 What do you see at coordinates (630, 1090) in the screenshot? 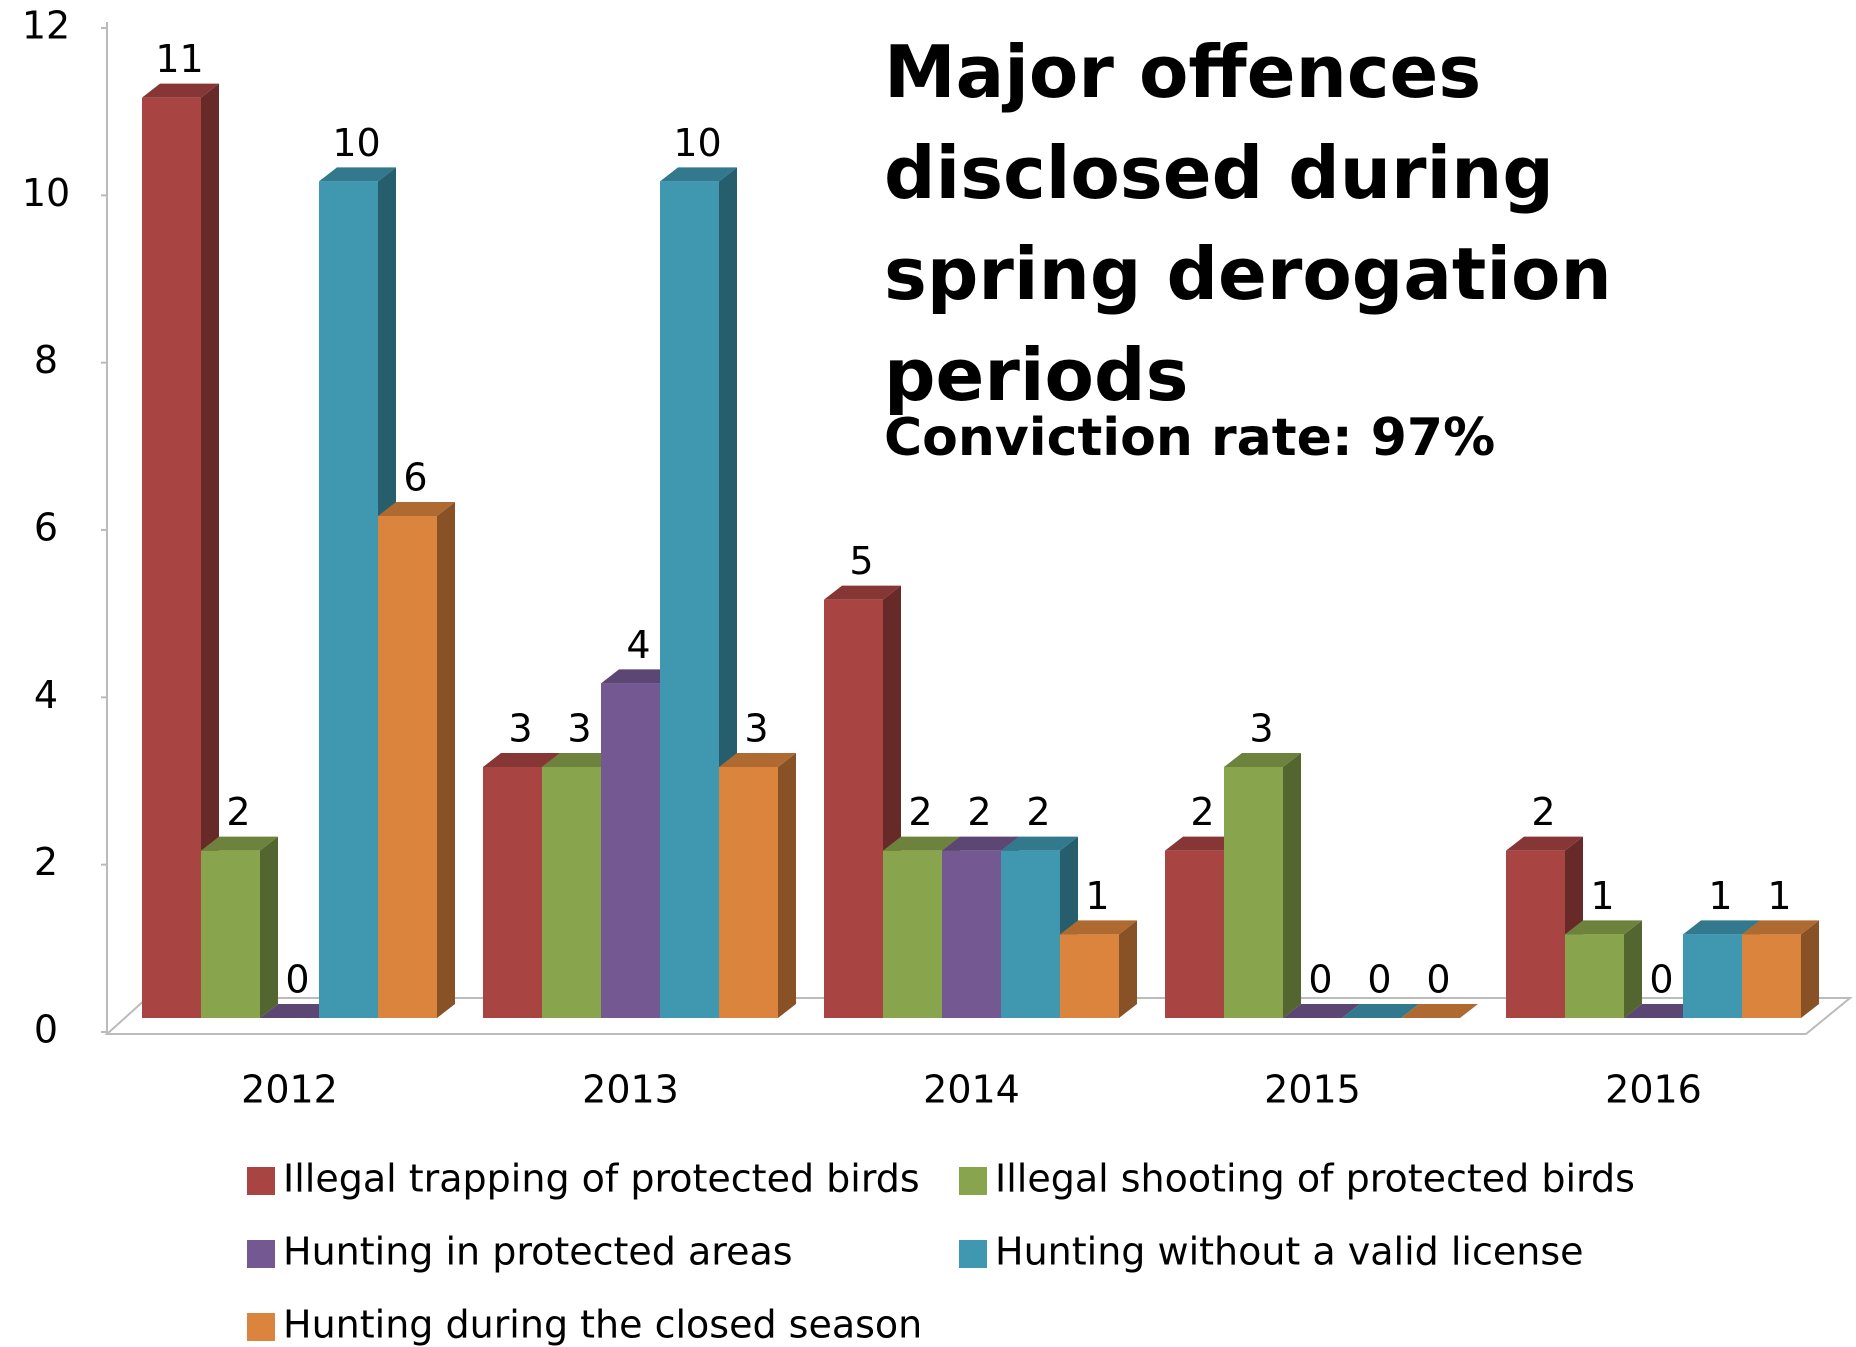
I see `x-tick-label: 2013` at bounding box center [630, 1090].